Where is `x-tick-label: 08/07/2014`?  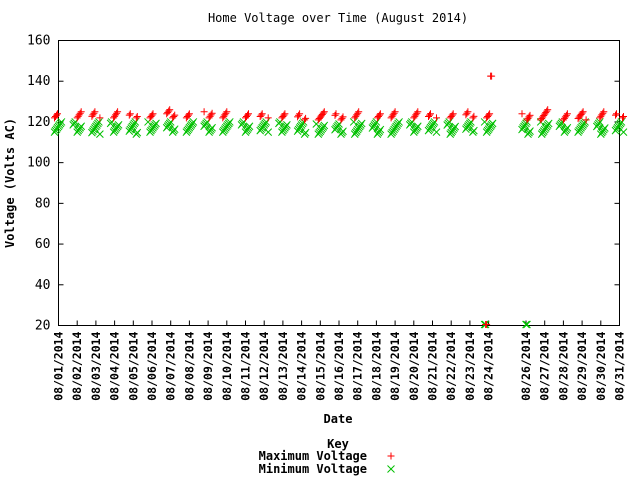
x-tick-label: 08/07/2014 is located at coordinates (171, 365).